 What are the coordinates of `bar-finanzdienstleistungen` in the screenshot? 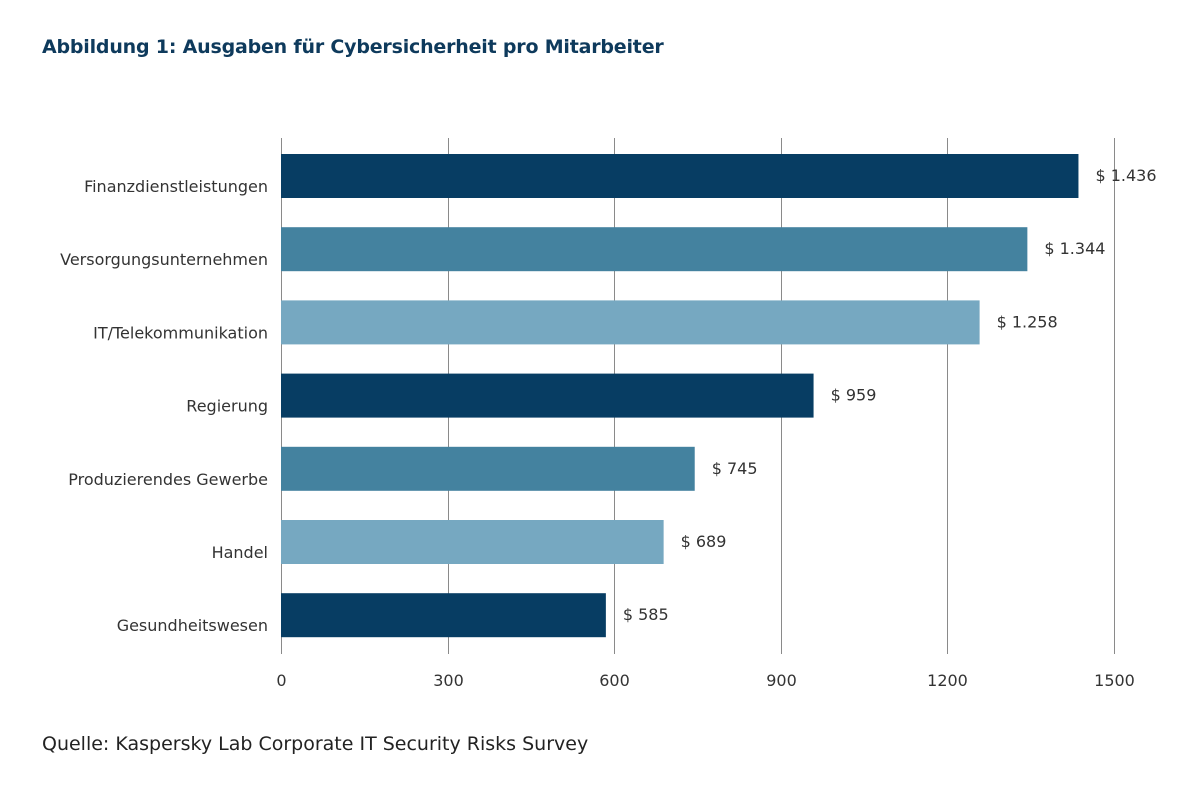 It's located at (680, 176).